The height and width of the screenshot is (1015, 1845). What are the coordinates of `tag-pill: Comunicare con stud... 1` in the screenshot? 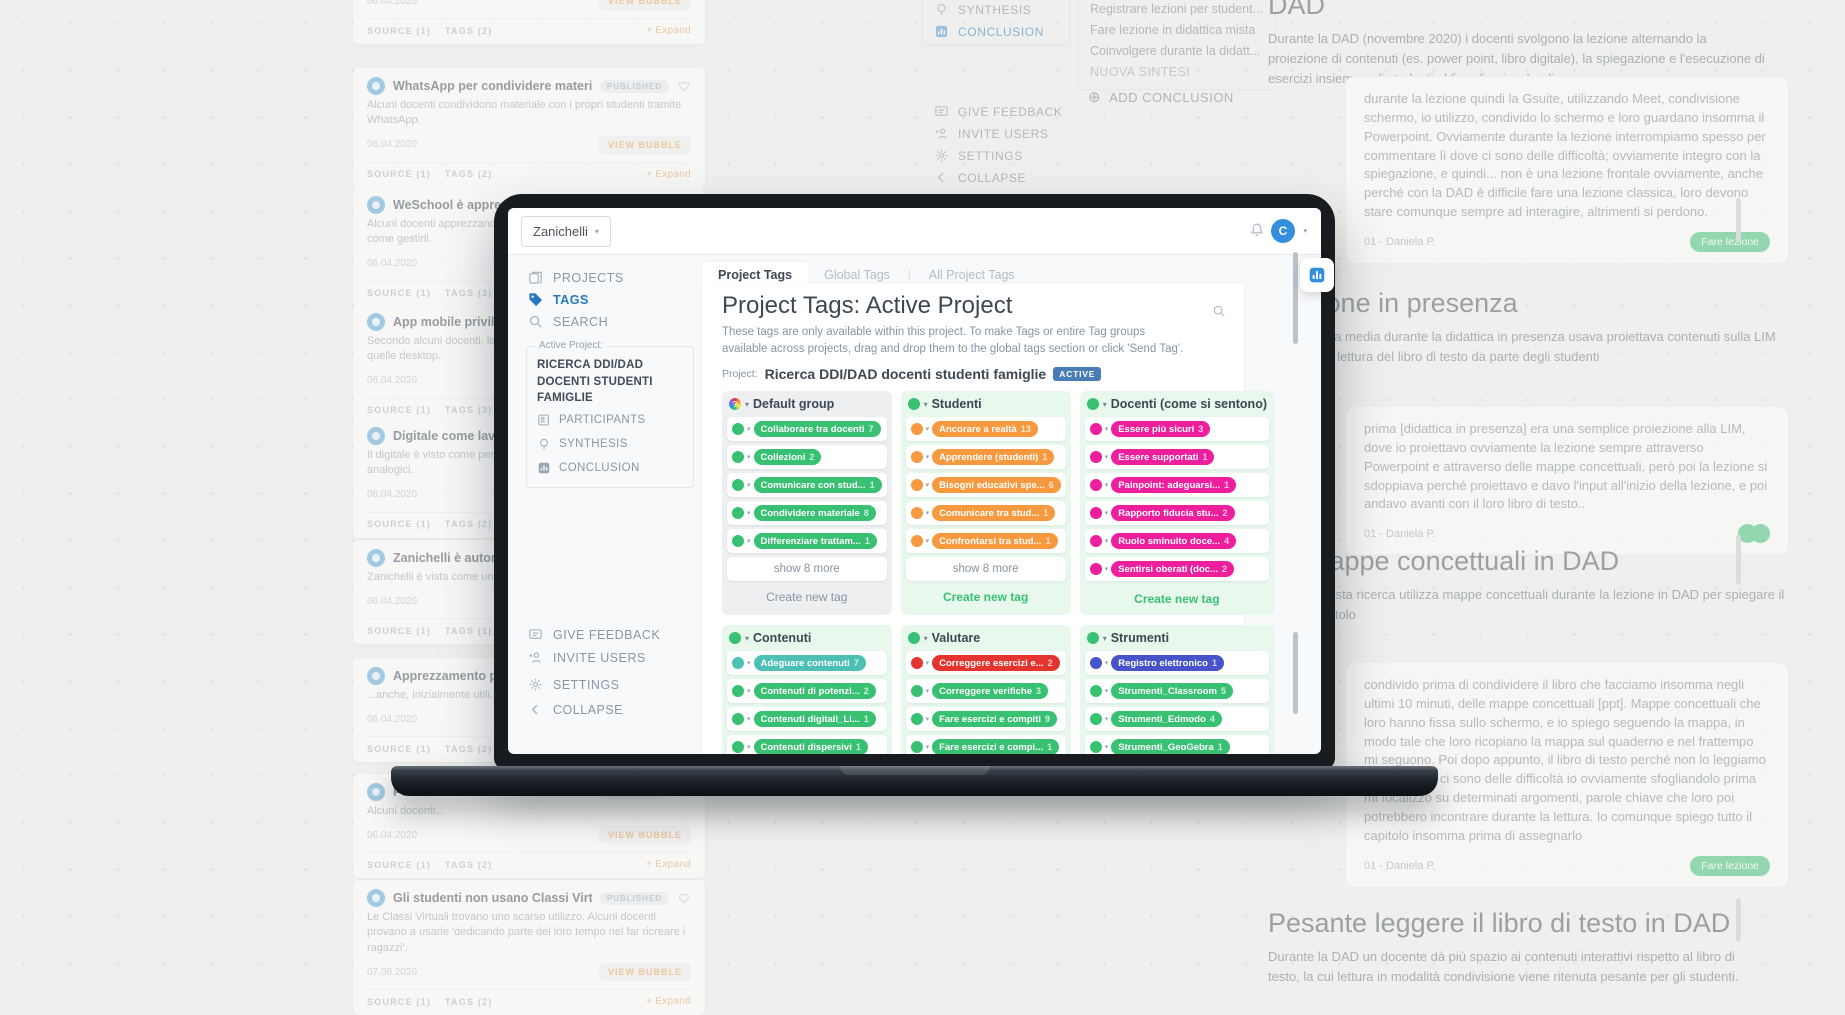 It's located at (817, 485).